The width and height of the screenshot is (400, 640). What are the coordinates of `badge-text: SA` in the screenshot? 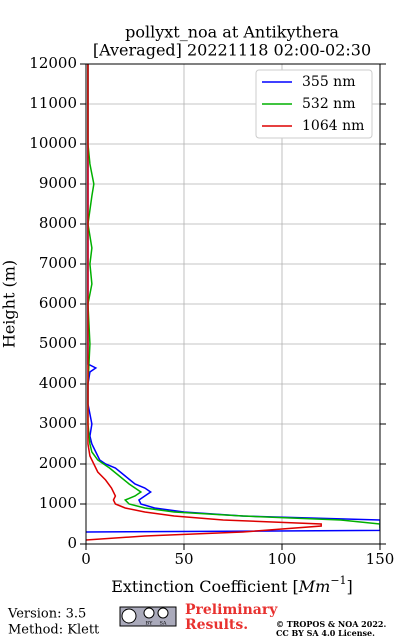 It's located at (162, 624).